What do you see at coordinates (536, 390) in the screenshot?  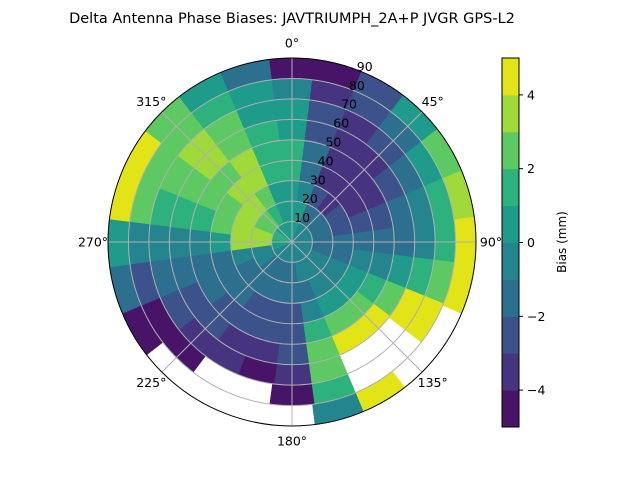 I see `colorbar-tick-label: −4` at bounding box center [536, 390].